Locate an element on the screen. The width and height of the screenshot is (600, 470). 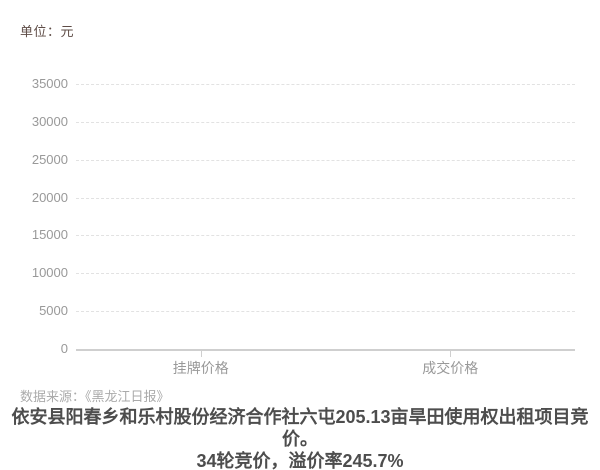
x-axis-label: 成交价格 is located at coordinates (450, 368).